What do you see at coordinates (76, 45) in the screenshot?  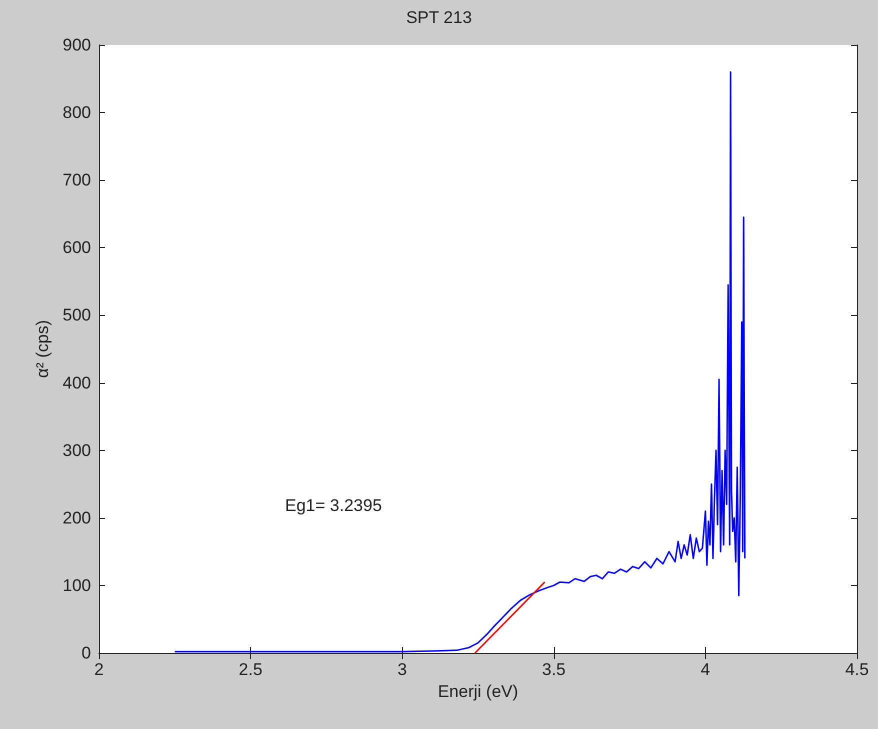 I see `y-tick-label: 900` at bounding box center [76, 45].